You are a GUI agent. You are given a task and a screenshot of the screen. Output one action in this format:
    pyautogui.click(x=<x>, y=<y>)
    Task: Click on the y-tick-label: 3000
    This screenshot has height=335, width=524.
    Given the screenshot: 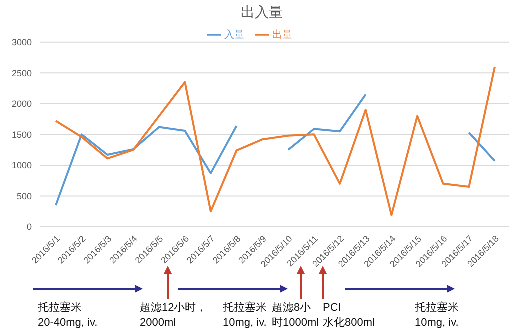 What is the action you would take?
    pyautogui.click(x=22, y=43)
    